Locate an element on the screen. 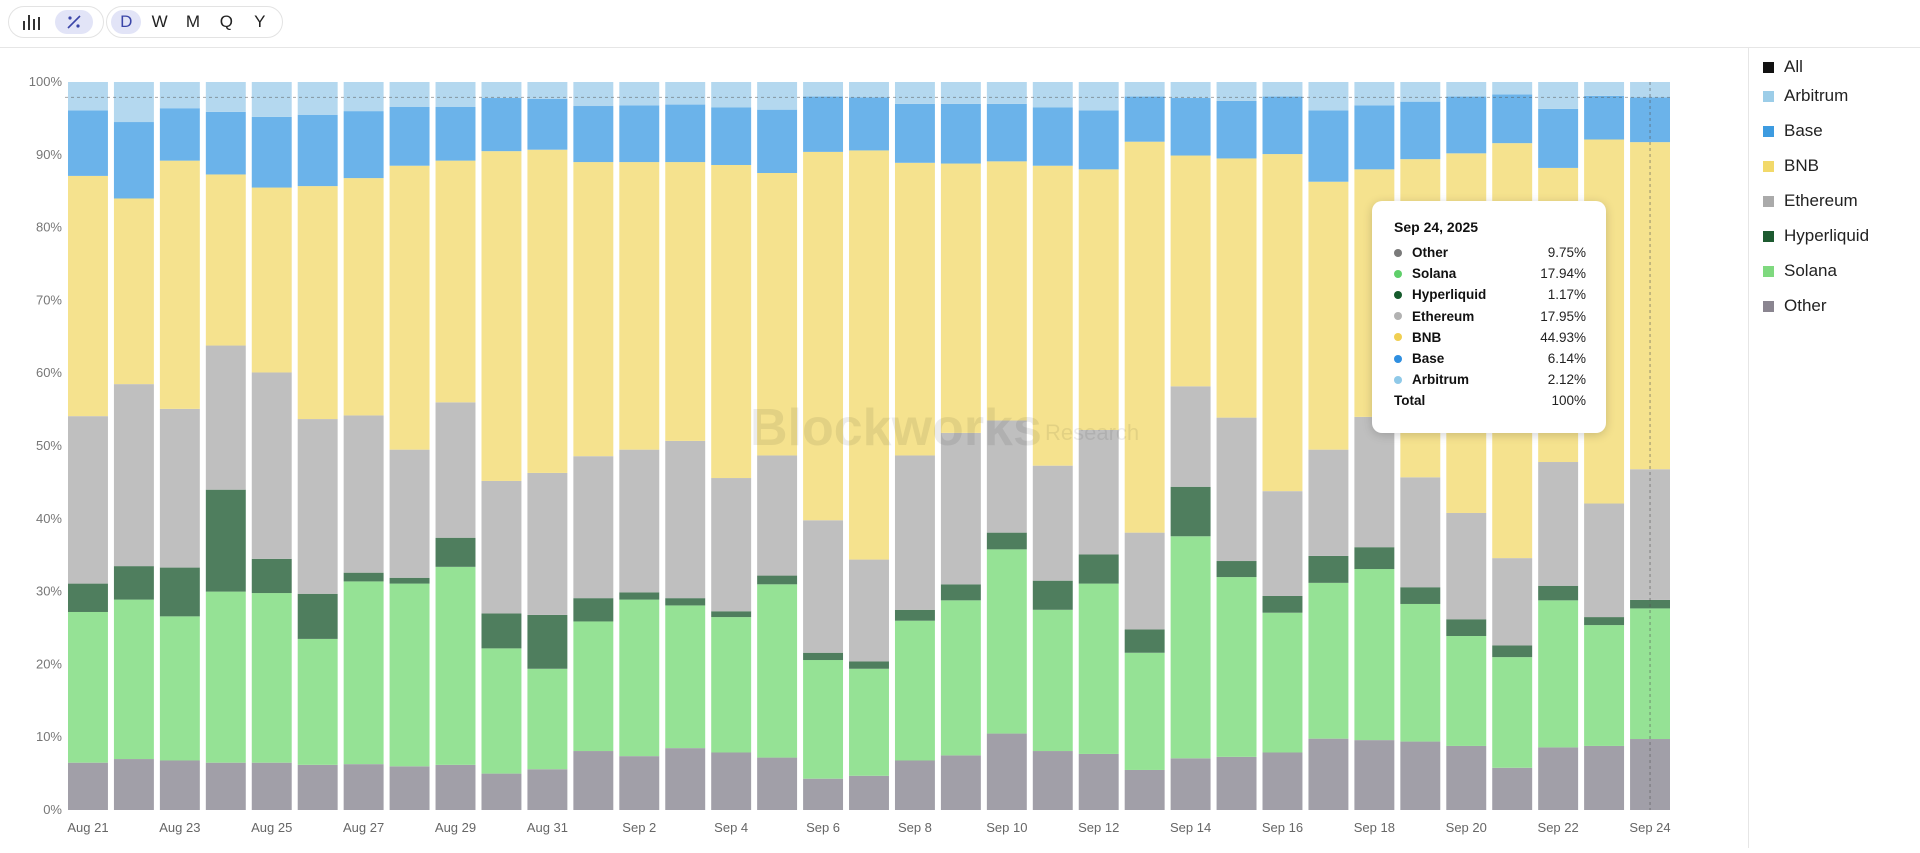  period-button-d: D is located at coordinates (126, 22).